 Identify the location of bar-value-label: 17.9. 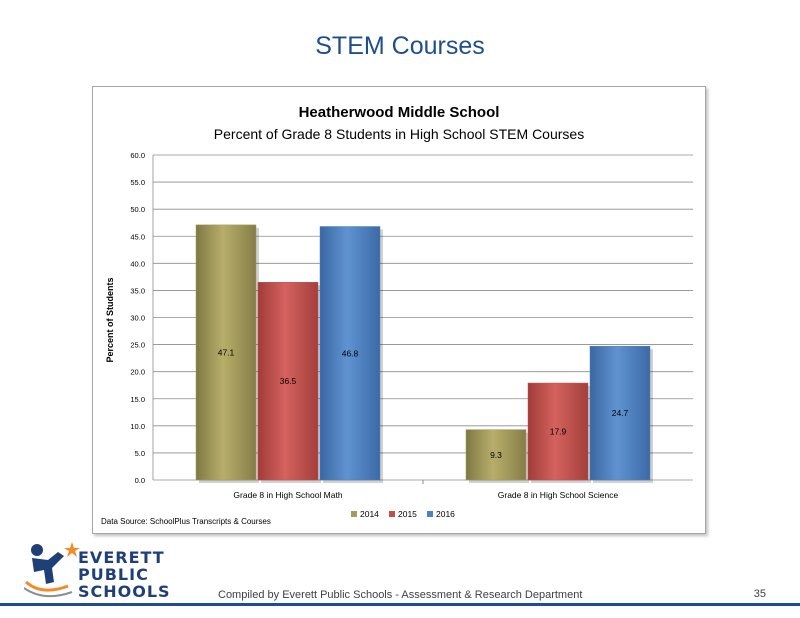
(558, 432).